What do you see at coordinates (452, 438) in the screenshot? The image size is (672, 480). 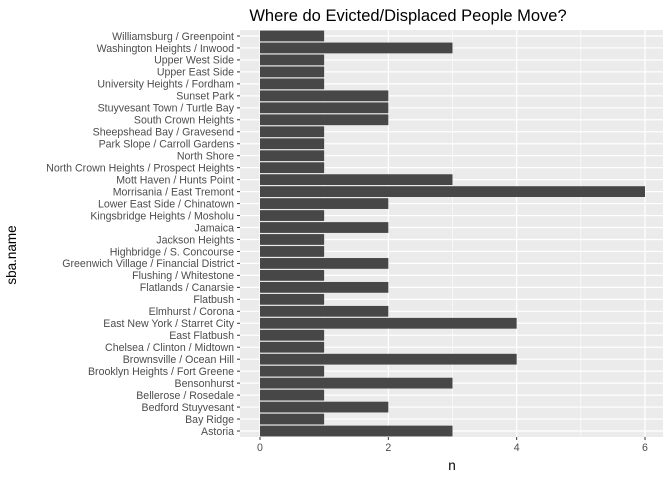 I see `x-ticks` at bounding box center [452, 438].